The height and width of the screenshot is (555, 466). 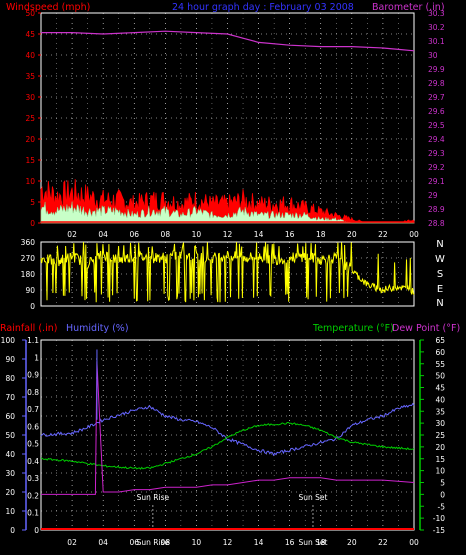 I want to click on humidity-y-tick: 20, so click(x=10, y=492).